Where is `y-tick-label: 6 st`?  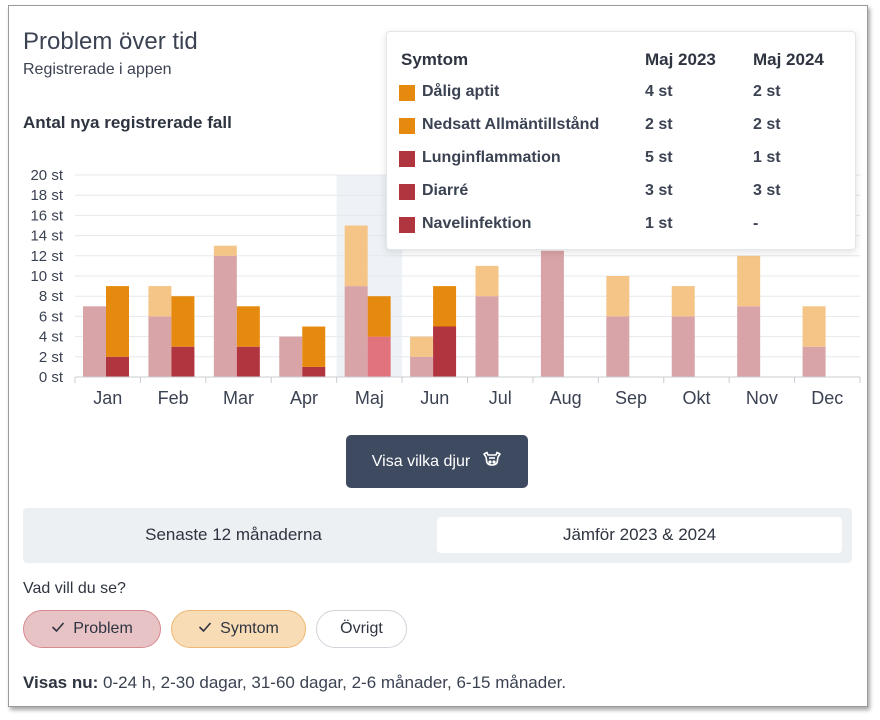 y-tick-label: 6 st is located at coordinates (51, 316).